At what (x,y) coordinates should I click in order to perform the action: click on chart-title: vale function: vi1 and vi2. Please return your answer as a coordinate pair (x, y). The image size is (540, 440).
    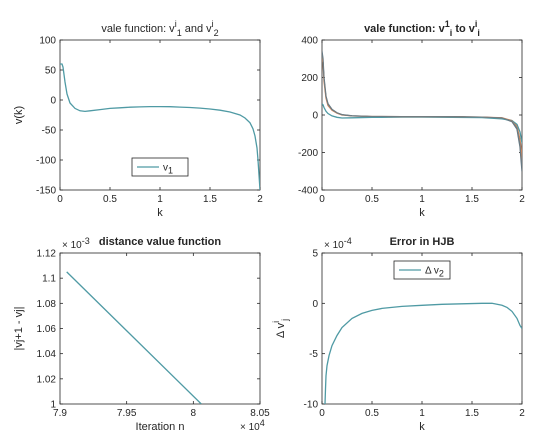
    Looking at the image, I should click on (159, 28).